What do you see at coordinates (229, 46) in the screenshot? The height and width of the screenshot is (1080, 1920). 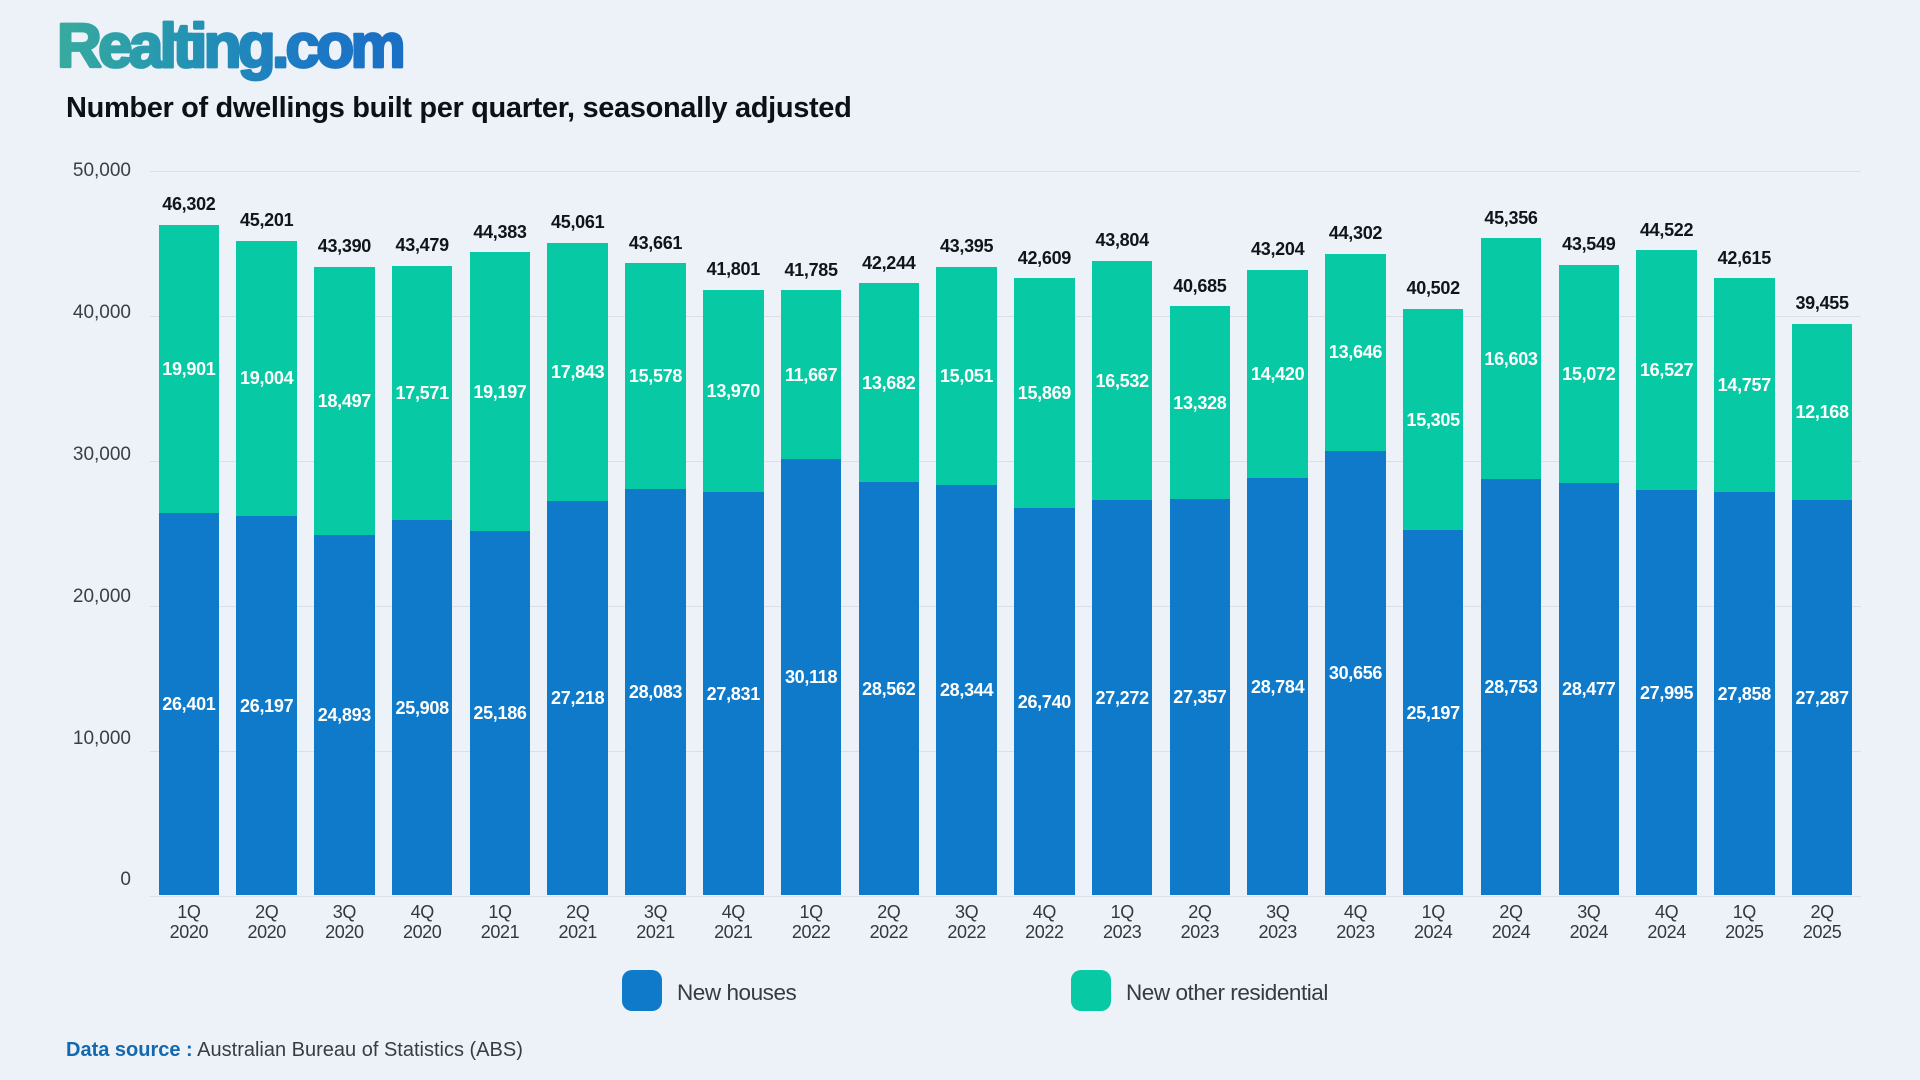 I see `svg-text: Realting.com` at bounding box center [229, 46].